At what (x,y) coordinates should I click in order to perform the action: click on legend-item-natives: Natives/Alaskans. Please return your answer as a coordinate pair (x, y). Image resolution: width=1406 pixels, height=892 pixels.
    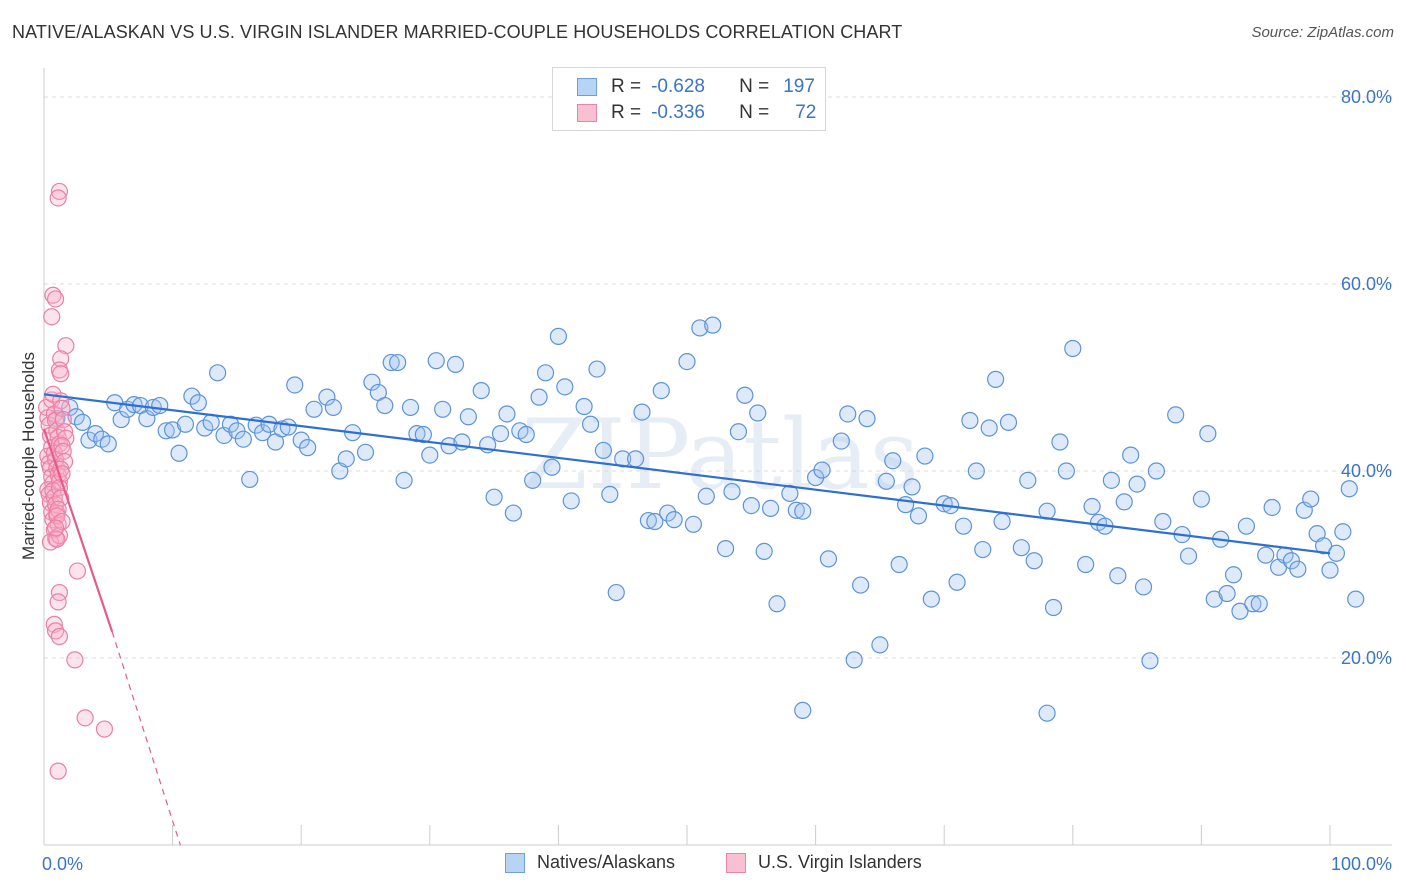
    Looking at the image, I should click on (590, 862).